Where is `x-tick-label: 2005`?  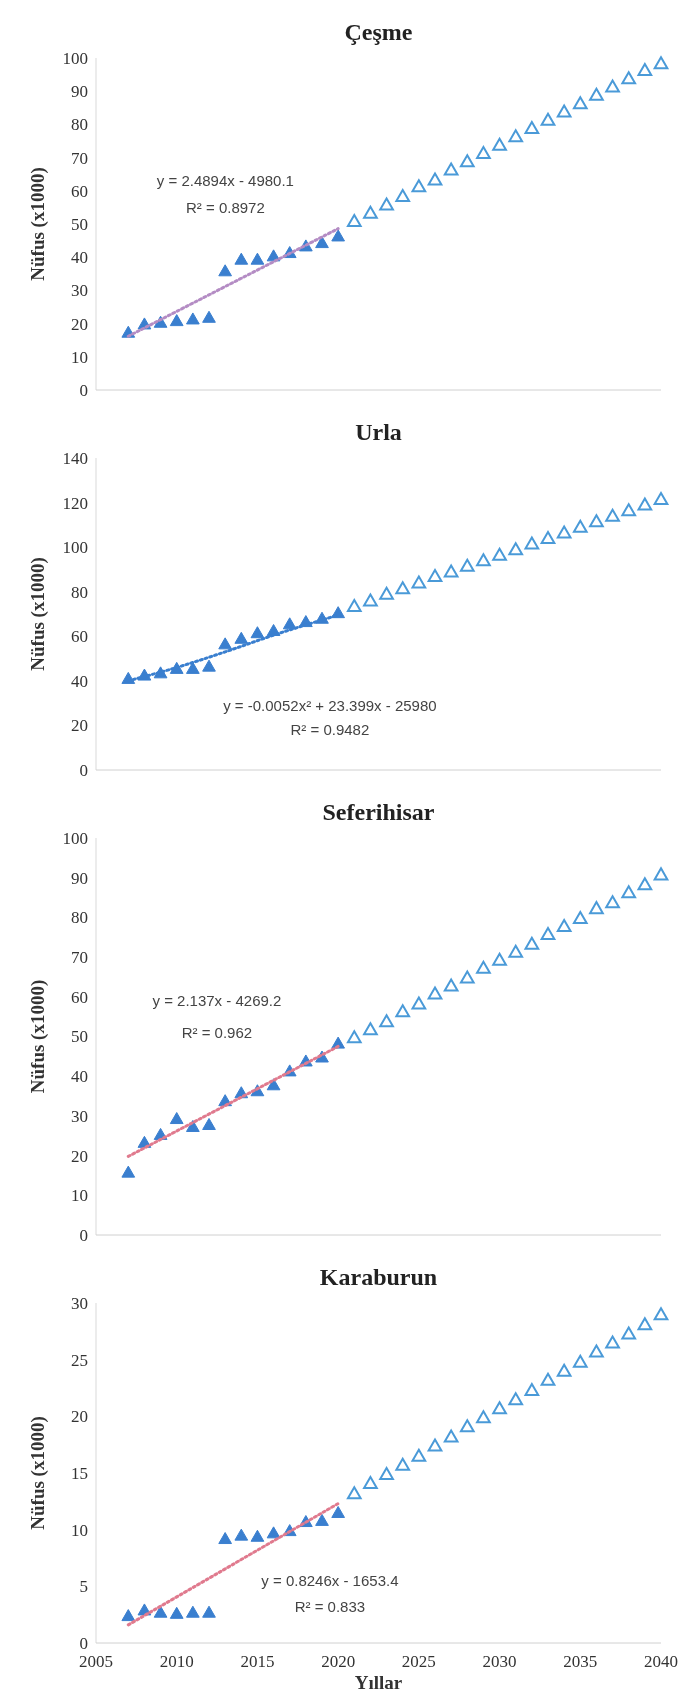 x-tick-label: 2005 is located at coordinates (96, 1661).